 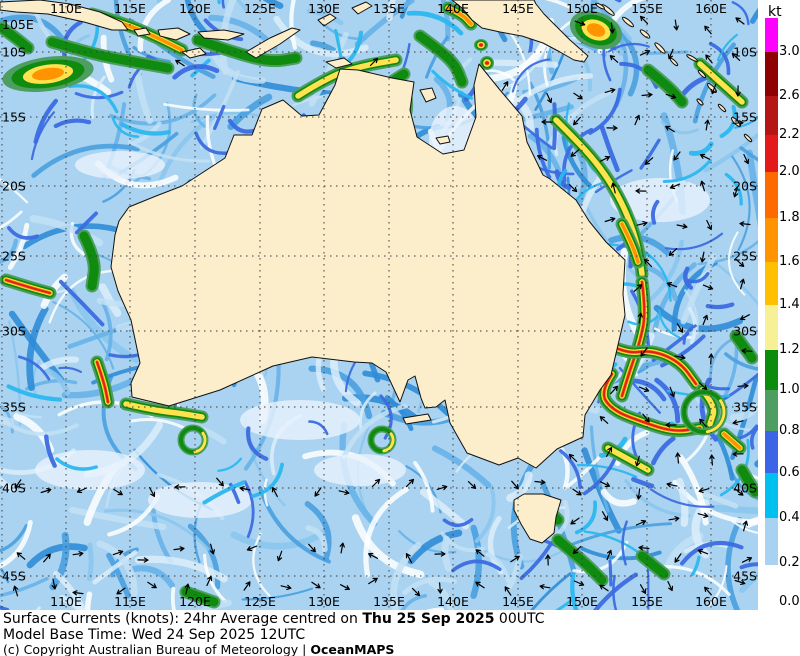 What do you see at coordinates (352, 649) in the screenshot?
I see `model-name: OceanMAPS` at bounding box center [352, 649].